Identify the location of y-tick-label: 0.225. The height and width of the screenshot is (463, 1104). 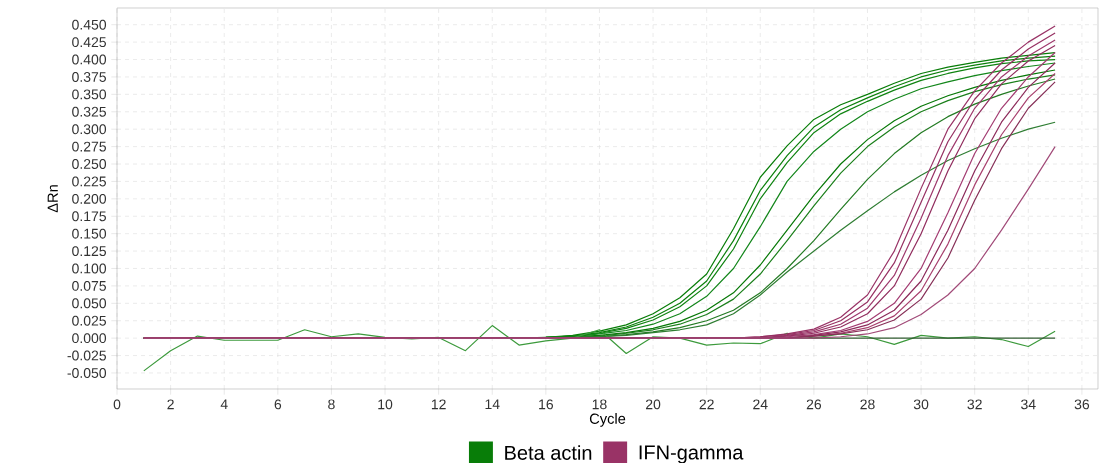
(89, 181).